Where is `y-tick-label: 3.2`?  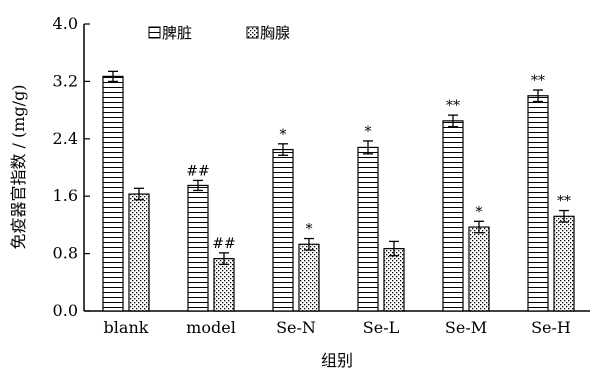
y-tick-label: 3.2 is located at coordinates (65, 80).